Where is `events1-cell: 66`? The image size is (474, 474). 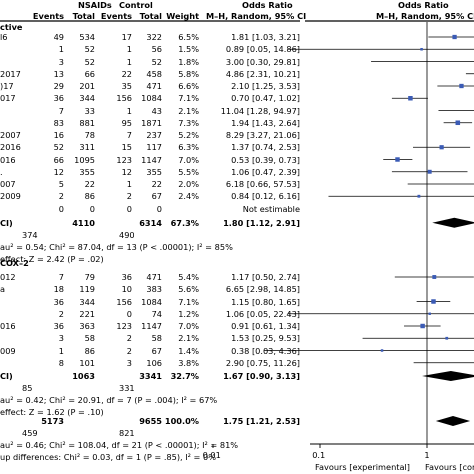 events1-cell: 66 is located at coordinates (58, 159).